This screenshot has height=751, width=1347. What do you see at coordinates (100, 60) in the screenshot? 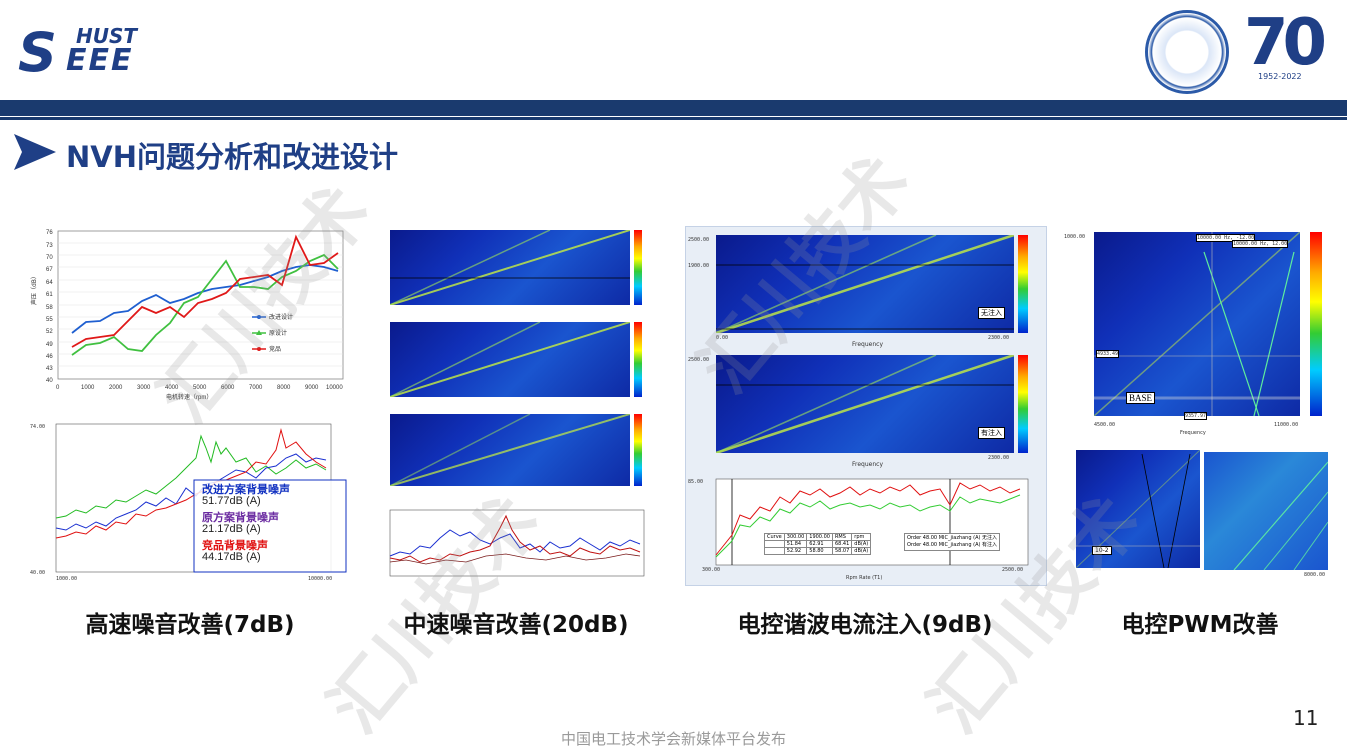
I see `logo-eee-text: EEE` at bounding box center [100, 60].